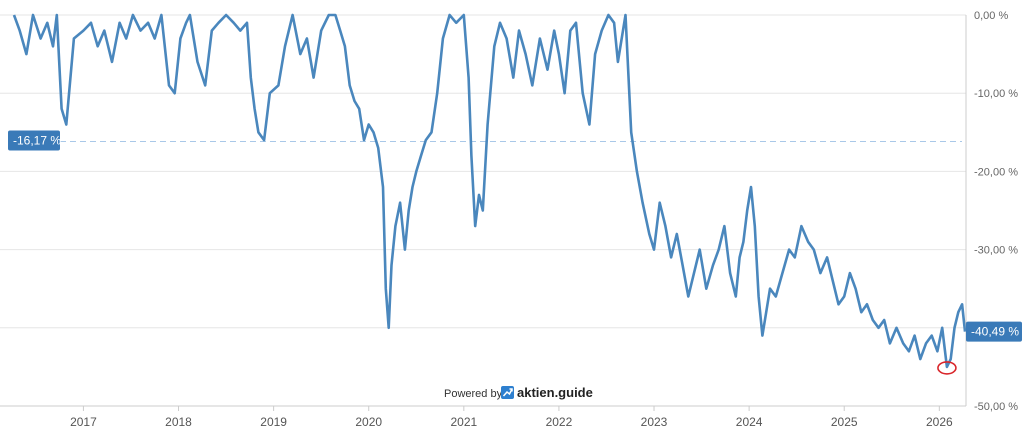 This screenshot has height=443, width=1024. What do you see at coordinates (996, 94) in the screenshot?
I see `y-tick-label: -10,00 %` at bounding box center [996, 94].